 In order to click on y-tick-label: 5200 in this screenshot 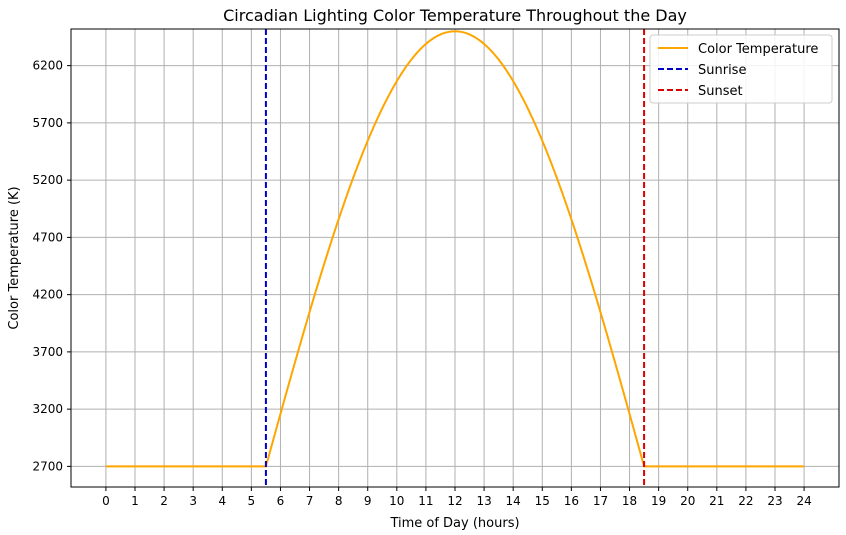, I will do `click(47, 180)`.